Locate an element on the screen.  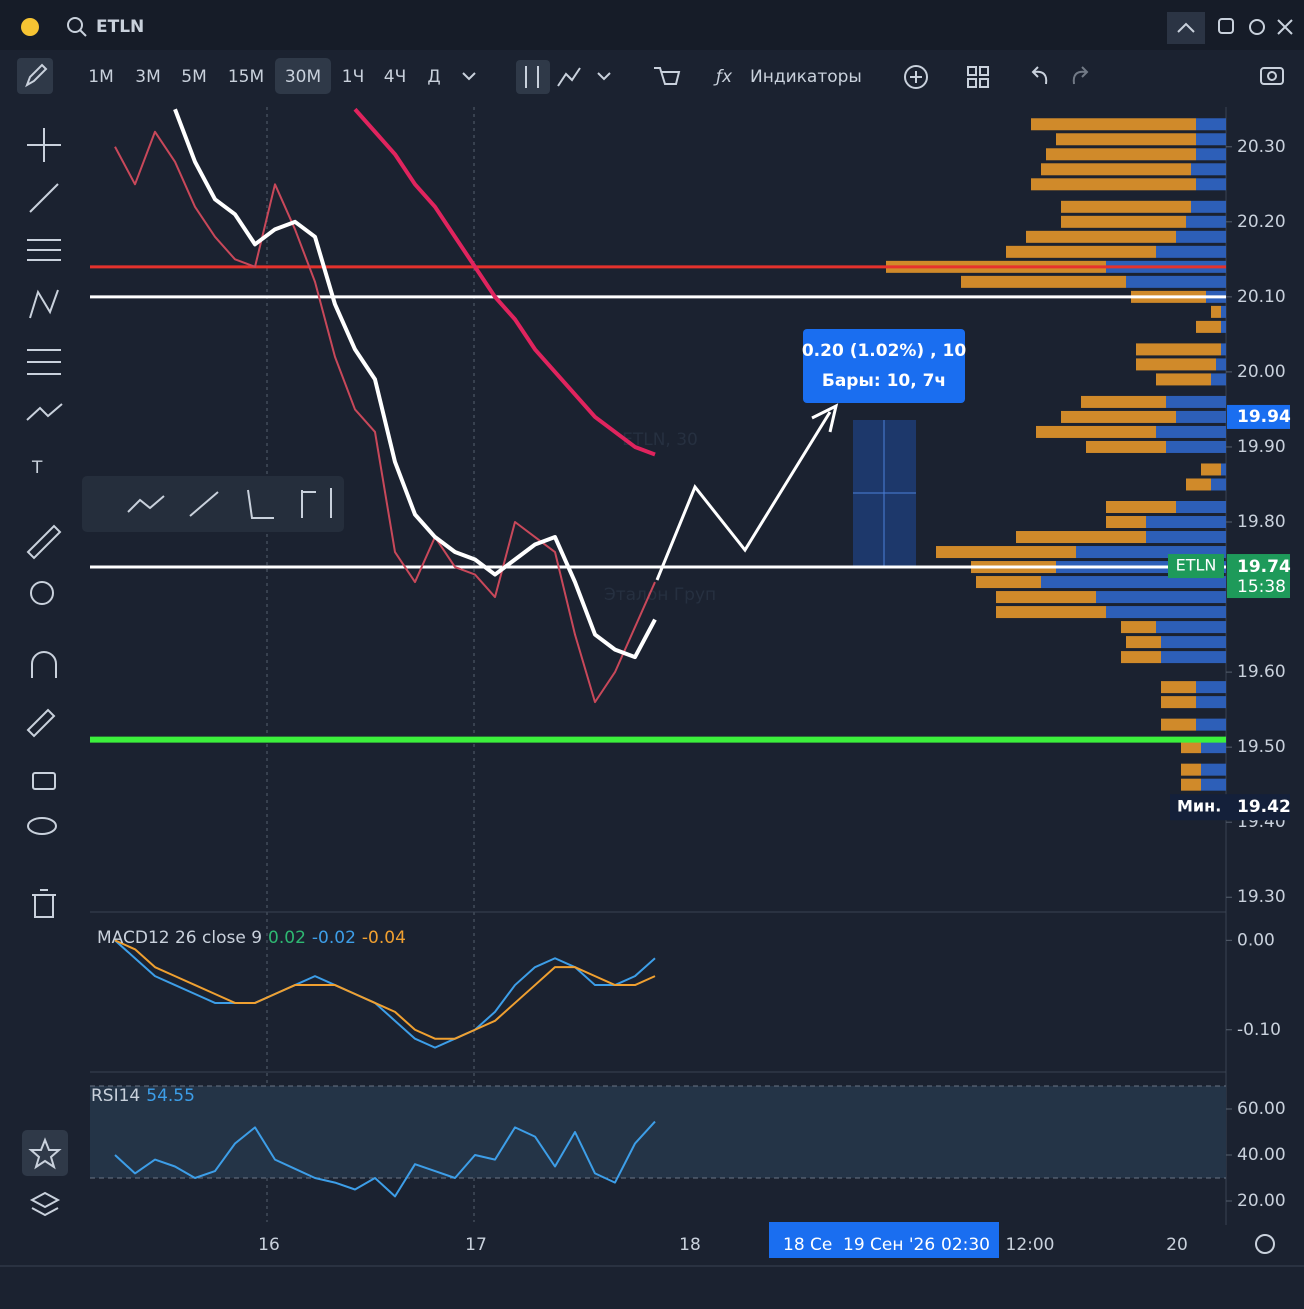
price-tick-label: 20.20 is located at coordinates (1261, 222).